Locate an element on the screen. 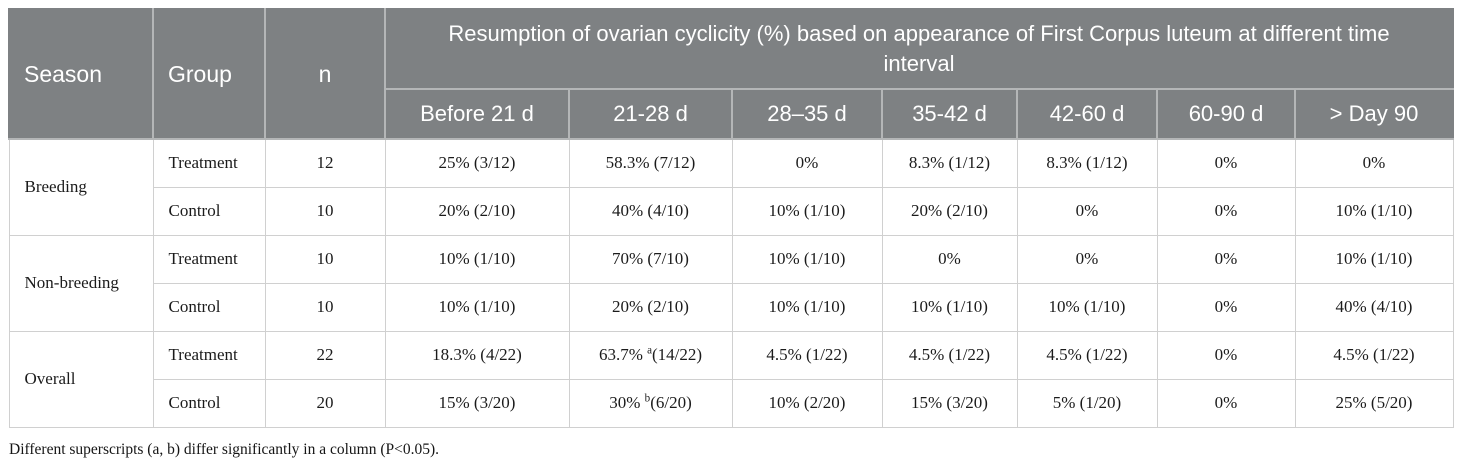 The height and width of the screenshot is (467, 1460). value-cell: 5% (1/20) is located at coordinates (1087, 403).